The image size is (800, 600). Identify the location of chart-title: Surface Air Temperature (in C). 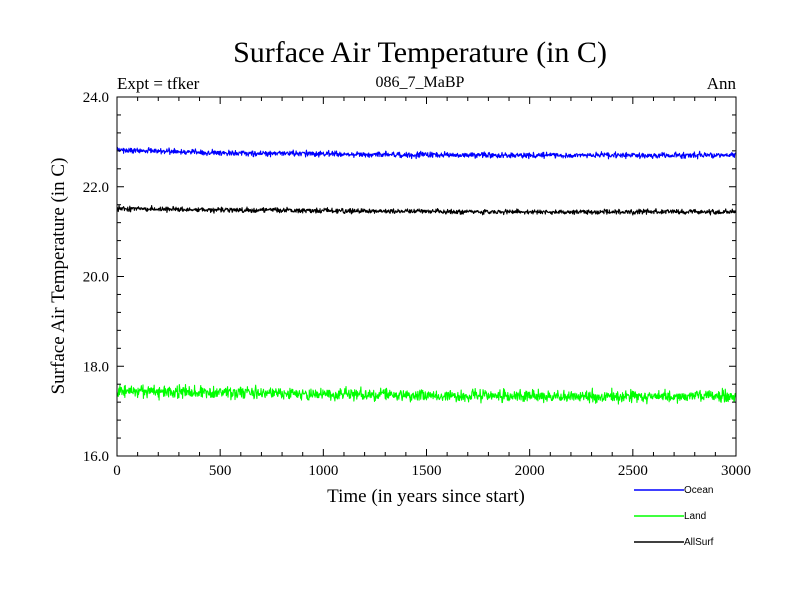
(420, 52).